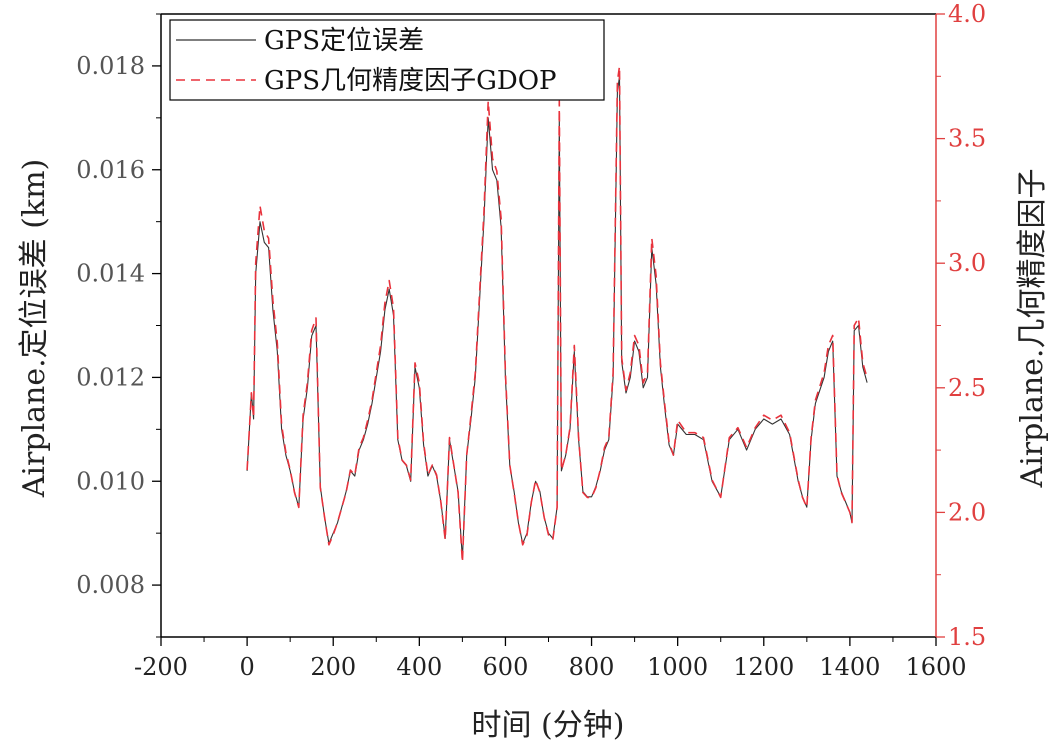  I want to click on x-tick-label: 200, so click(333, 667).